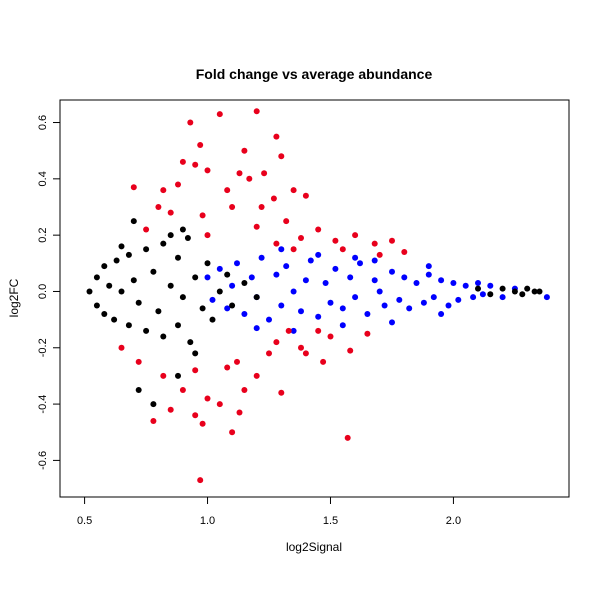  I want to click on x-tick-label: 1.5, so click(330, 521).